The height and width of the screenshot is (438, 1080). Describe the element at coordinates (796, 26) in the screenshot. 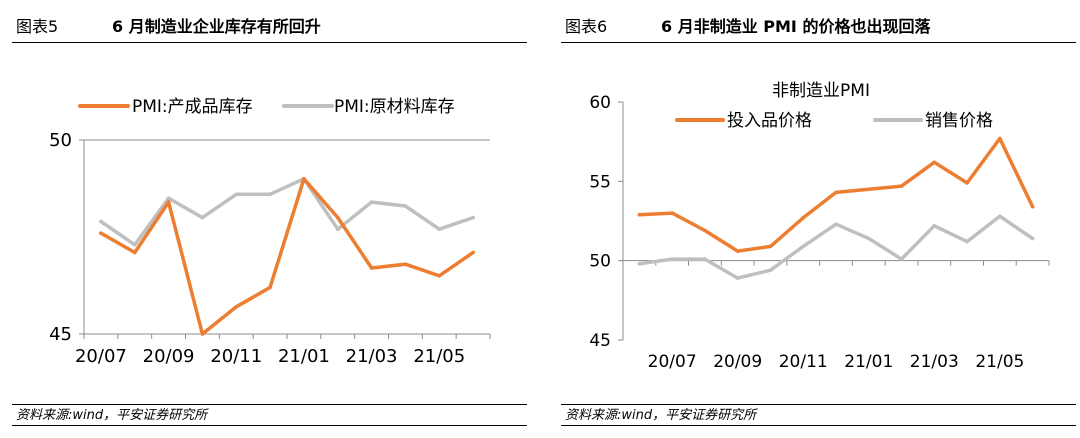

I see `figure-title: 6 月非制造业 PMI 的价格也出现回落` at that location.